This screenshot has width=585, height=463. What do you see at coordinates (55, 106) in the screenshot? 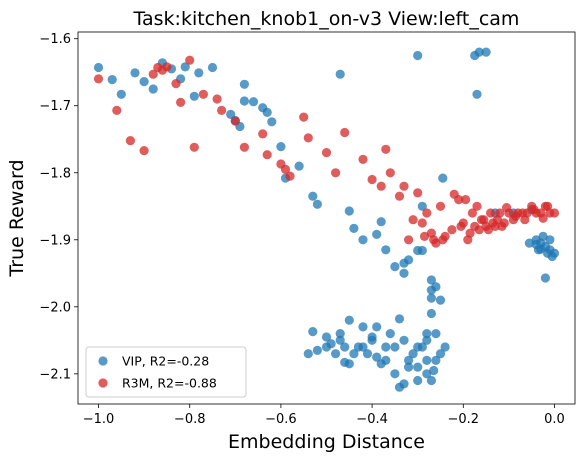
I see `y-tick-label: −1.7` at bounding box center [55, 106].